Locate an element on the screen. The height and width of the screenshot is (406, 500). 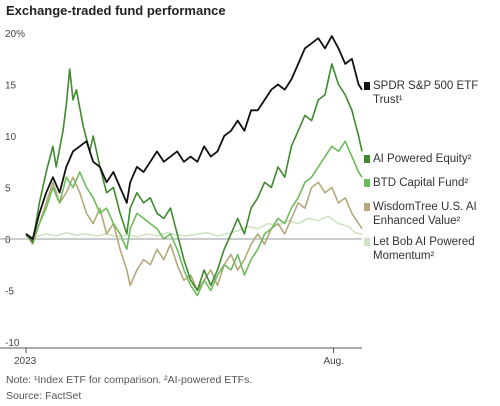
legend-item: Let Bob AI Powered Momentum² is located at coordinates (431, 249).